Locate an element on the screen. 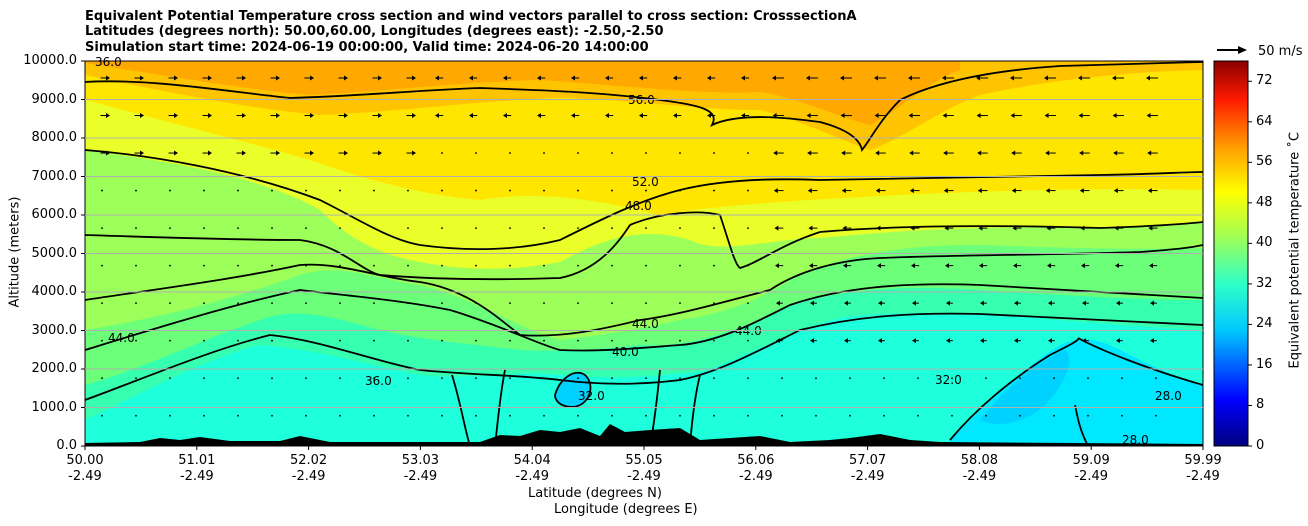 Image resolution: width=1308 pixels, height=526 pixels. x-tick-label: 57.07 -2.49 is located at coordinates (867, 468).